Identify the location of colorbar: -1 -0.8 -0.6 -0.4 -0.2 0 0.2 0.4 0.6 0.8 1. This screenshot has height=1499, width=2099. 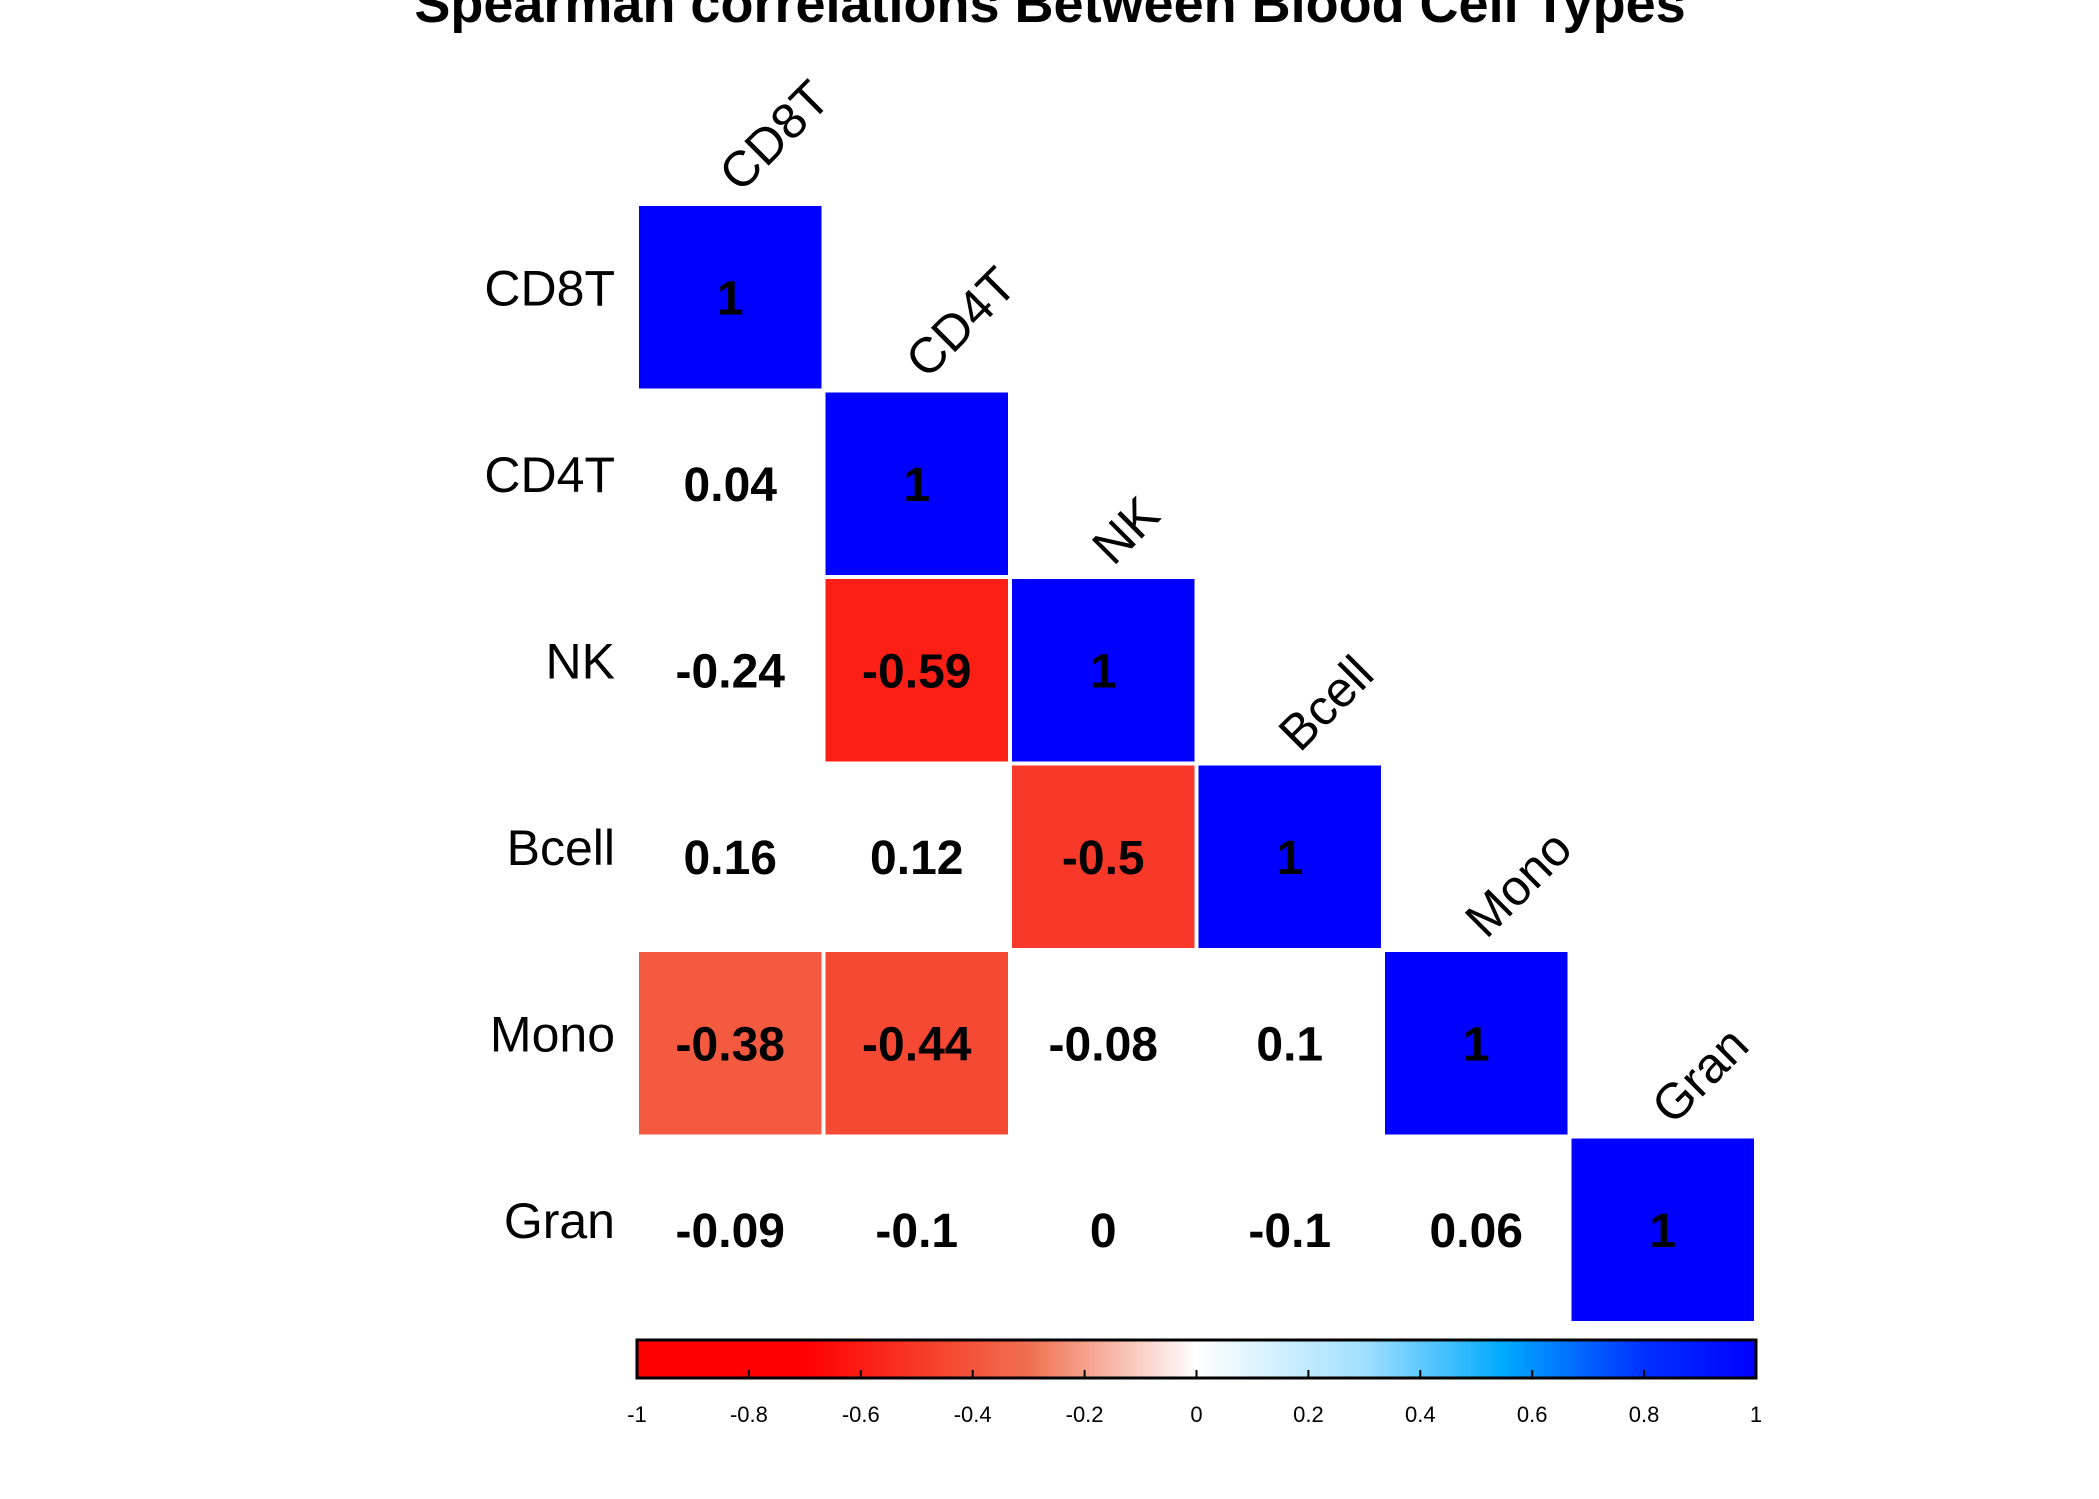
(1194, 1382).